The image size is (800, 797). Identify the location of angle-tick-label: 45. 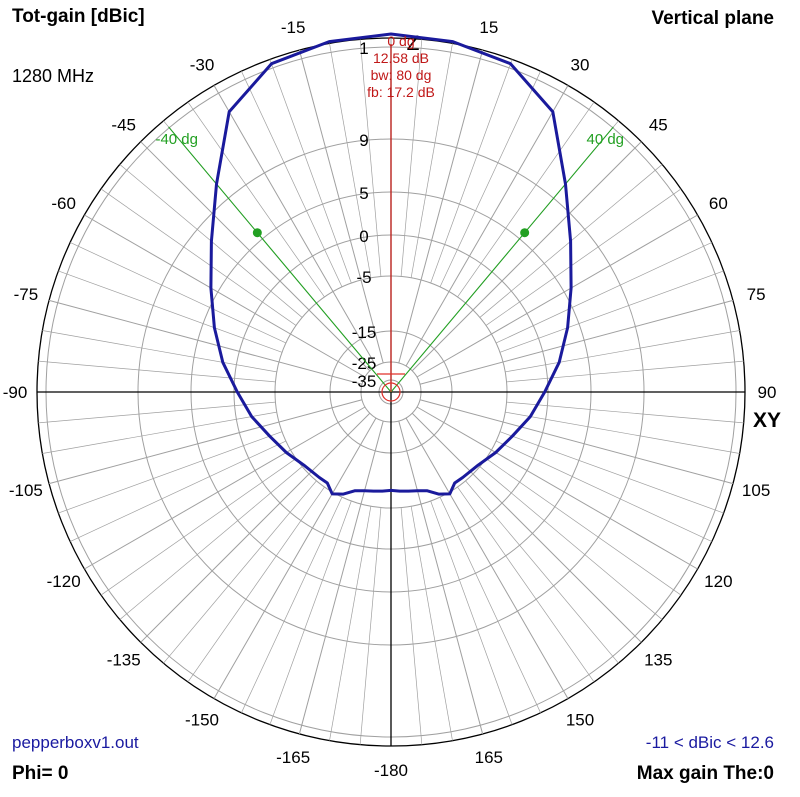
(658, 125).